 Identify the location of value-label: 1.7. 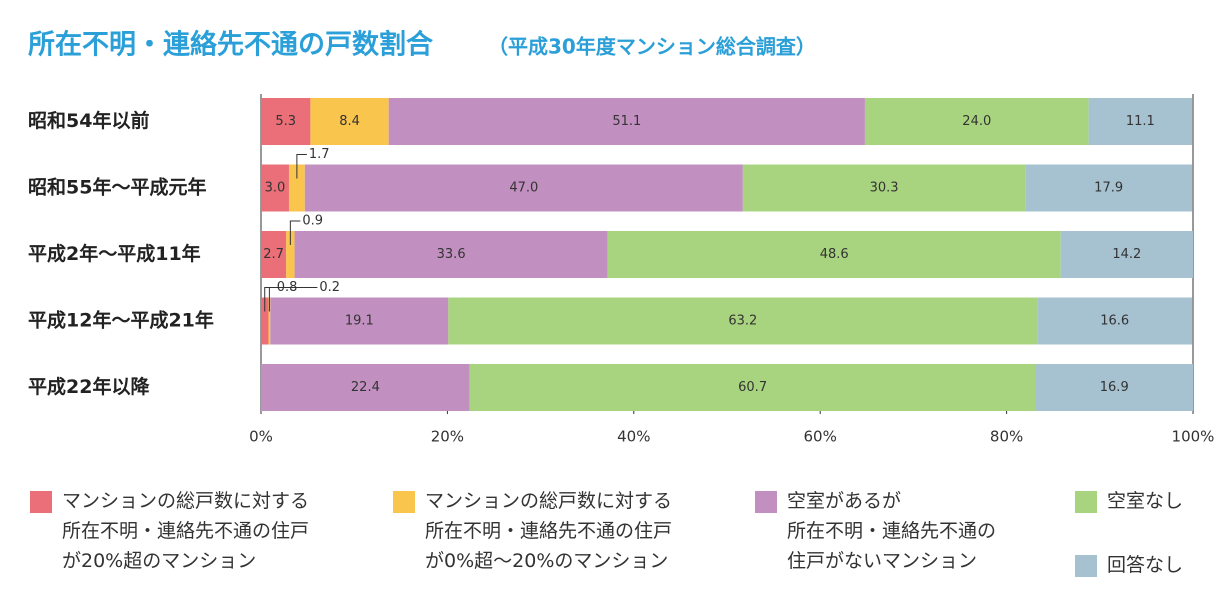
(319, 154).